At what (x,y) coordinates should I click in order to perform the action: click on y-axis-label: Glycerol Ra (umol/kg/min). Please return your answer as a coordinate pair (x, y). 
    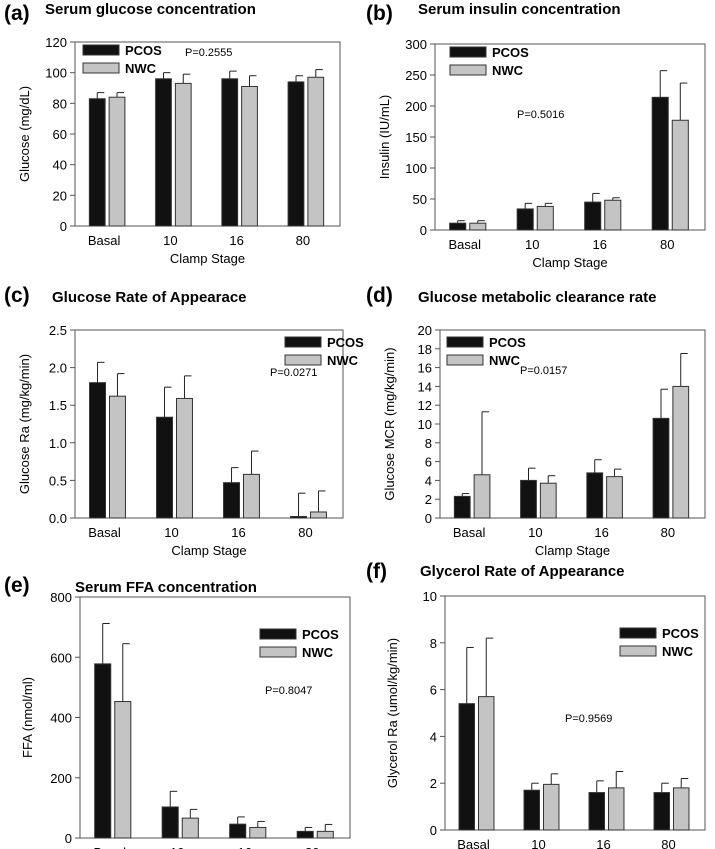
    Looking at the image, I should click on (392, 713).